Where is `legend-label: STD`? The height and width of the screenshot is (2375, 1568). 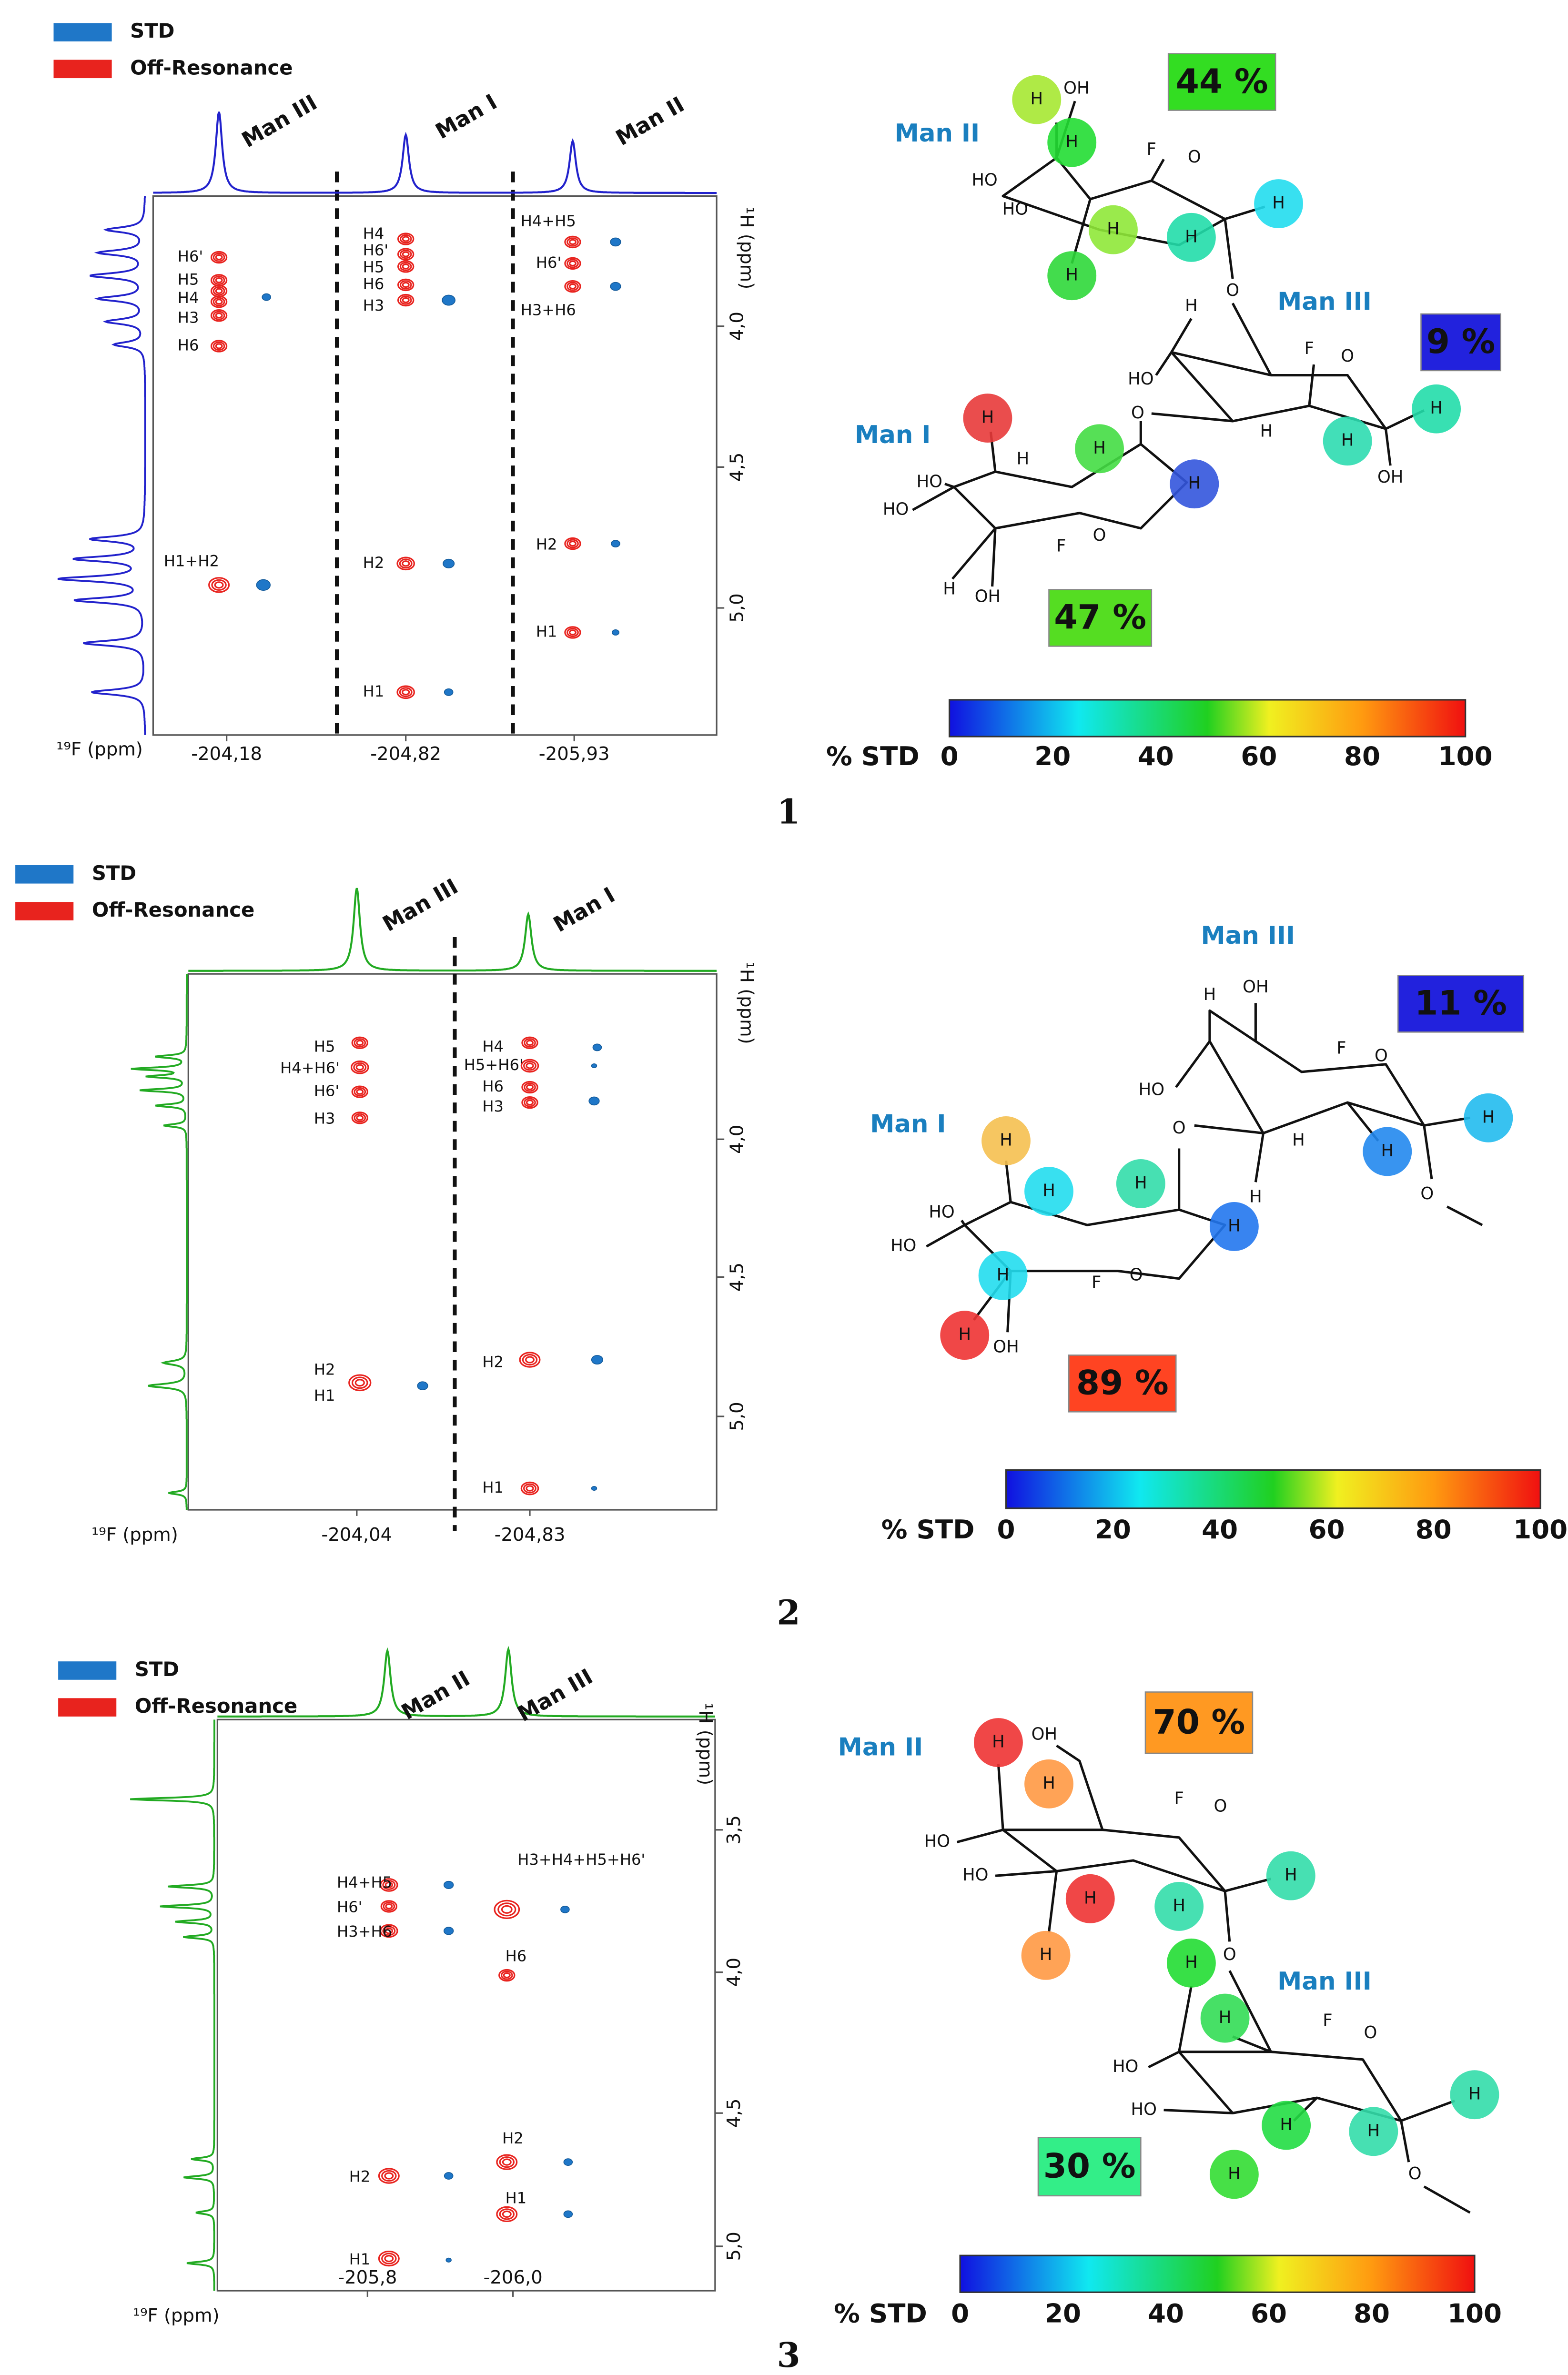 legend-label: STD is located at coordinates (114, 873).